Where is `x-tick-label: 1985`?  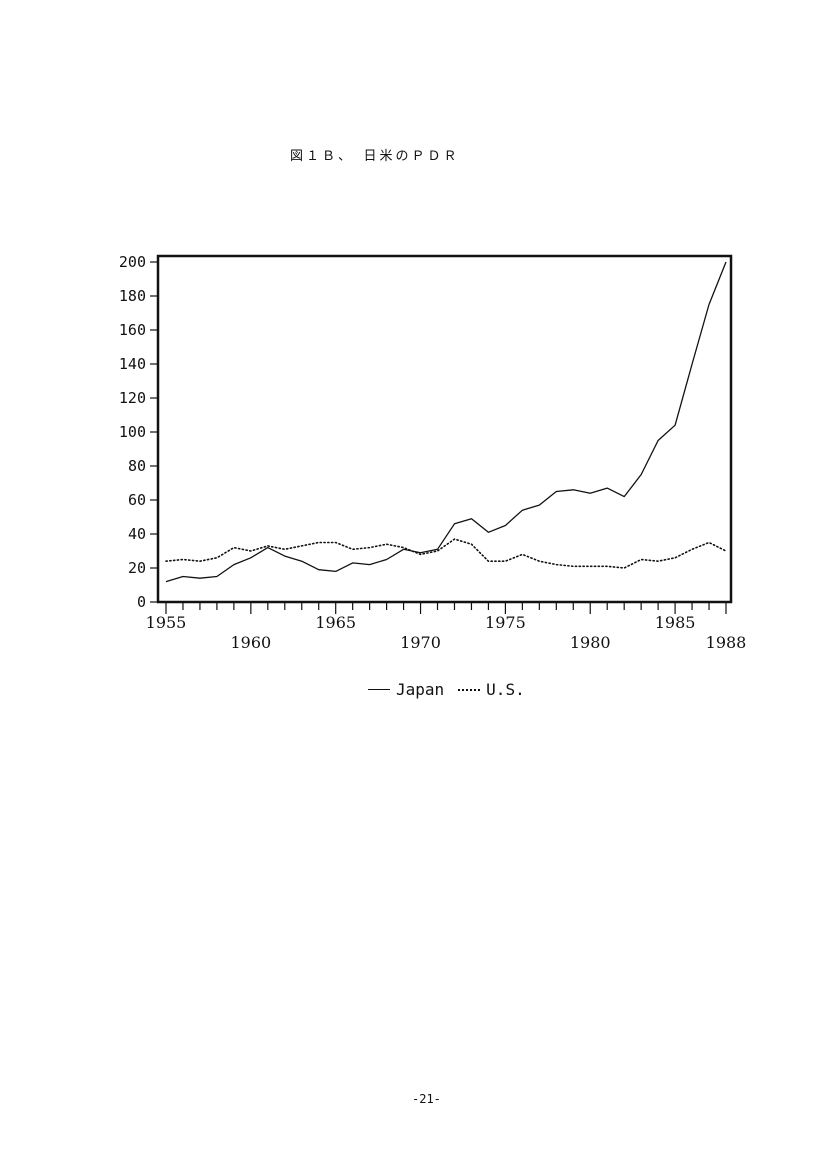
x-tick-label: 1985 is located at coordinates (675, 622).